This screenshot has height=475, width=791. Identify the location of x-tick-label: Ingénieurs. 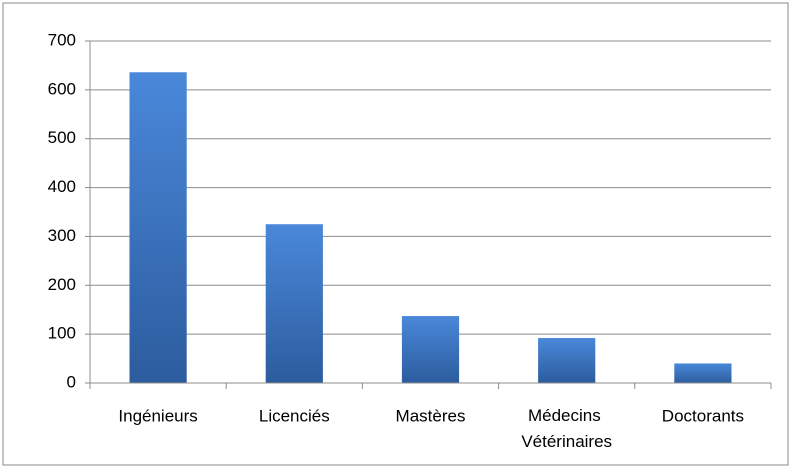
(157, 415).